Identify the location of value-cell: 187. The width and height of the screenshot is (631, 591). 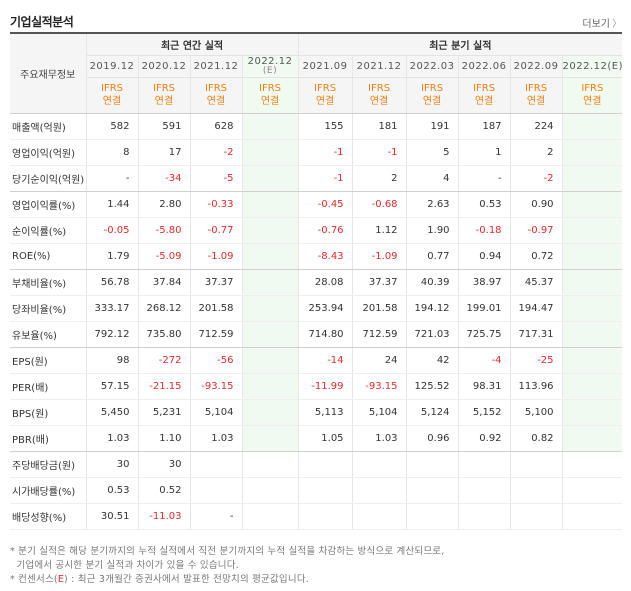
(484, 126).